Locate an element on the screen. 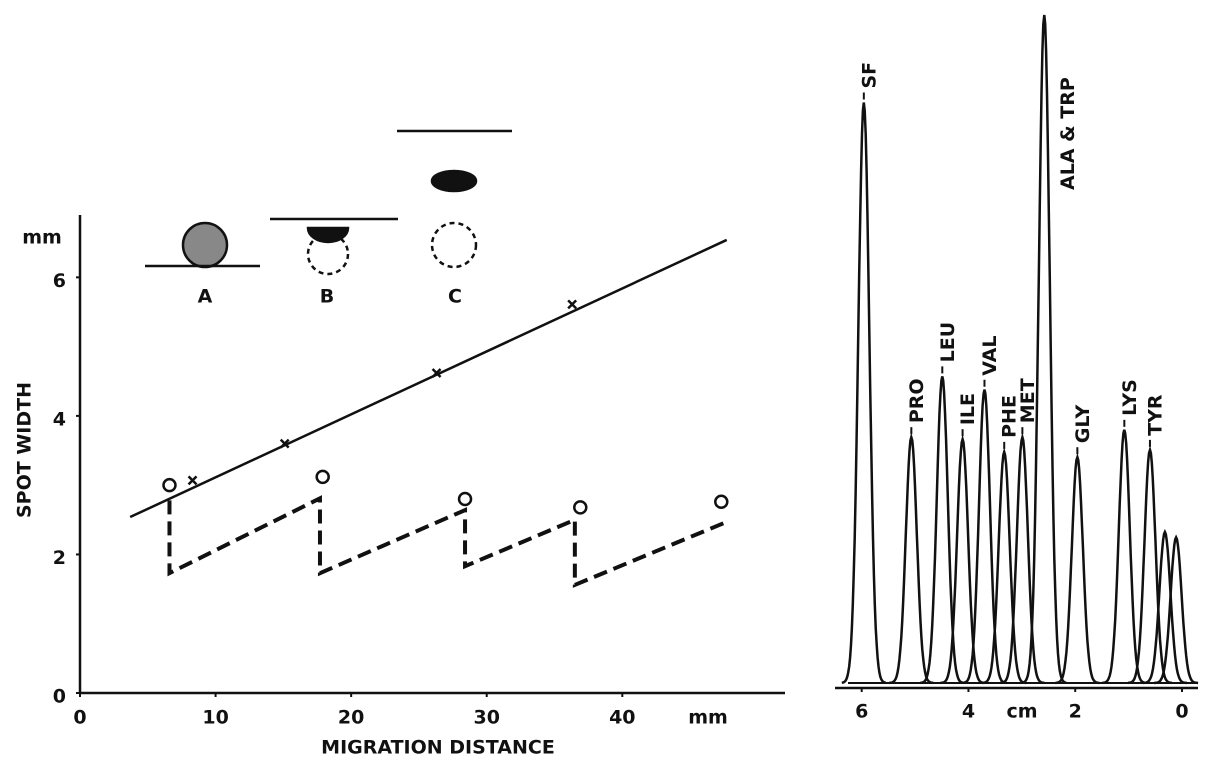  x-tick-label: 10 is located at coordinates (215, 718).